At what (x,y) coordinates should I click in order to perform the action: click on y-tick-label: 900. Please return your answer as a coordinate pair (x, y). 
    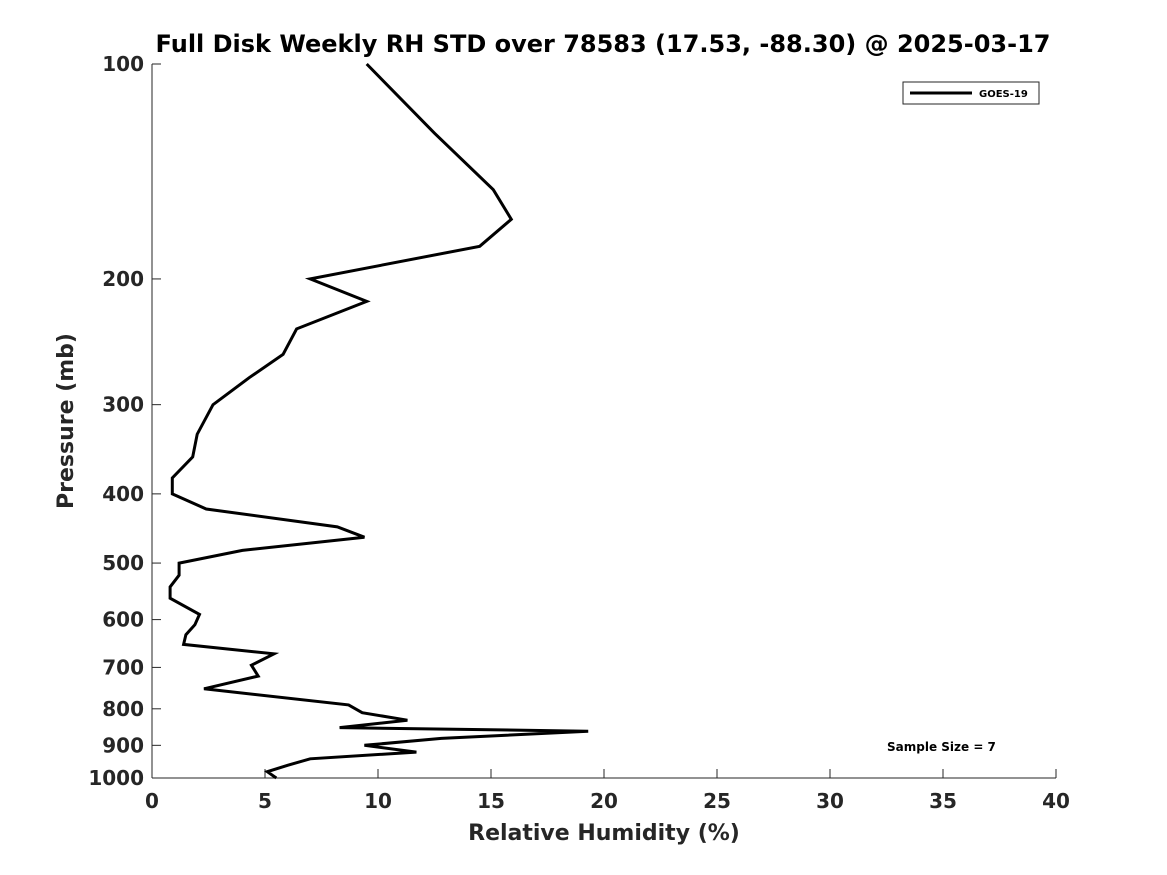
    Looking at the image, I should click on (123, 745).